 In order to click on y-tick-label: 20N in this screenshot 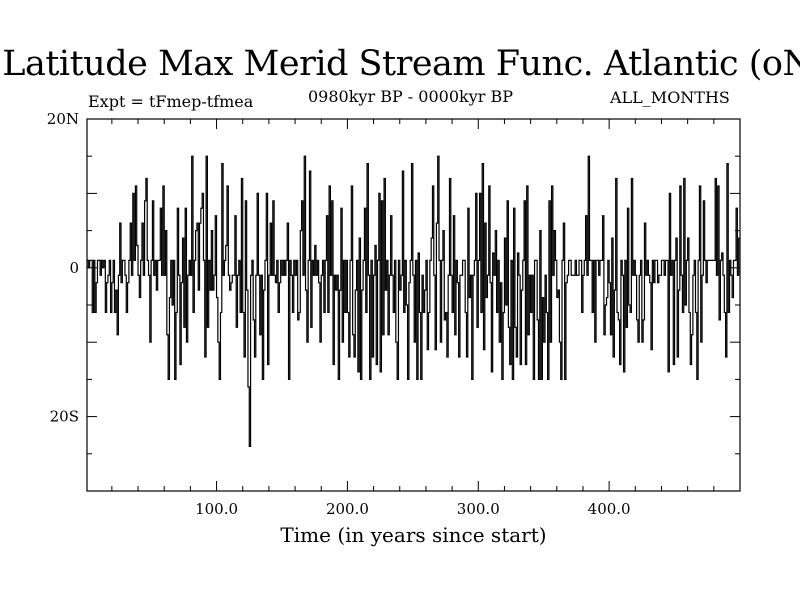, I will do `click(63, 119)`.